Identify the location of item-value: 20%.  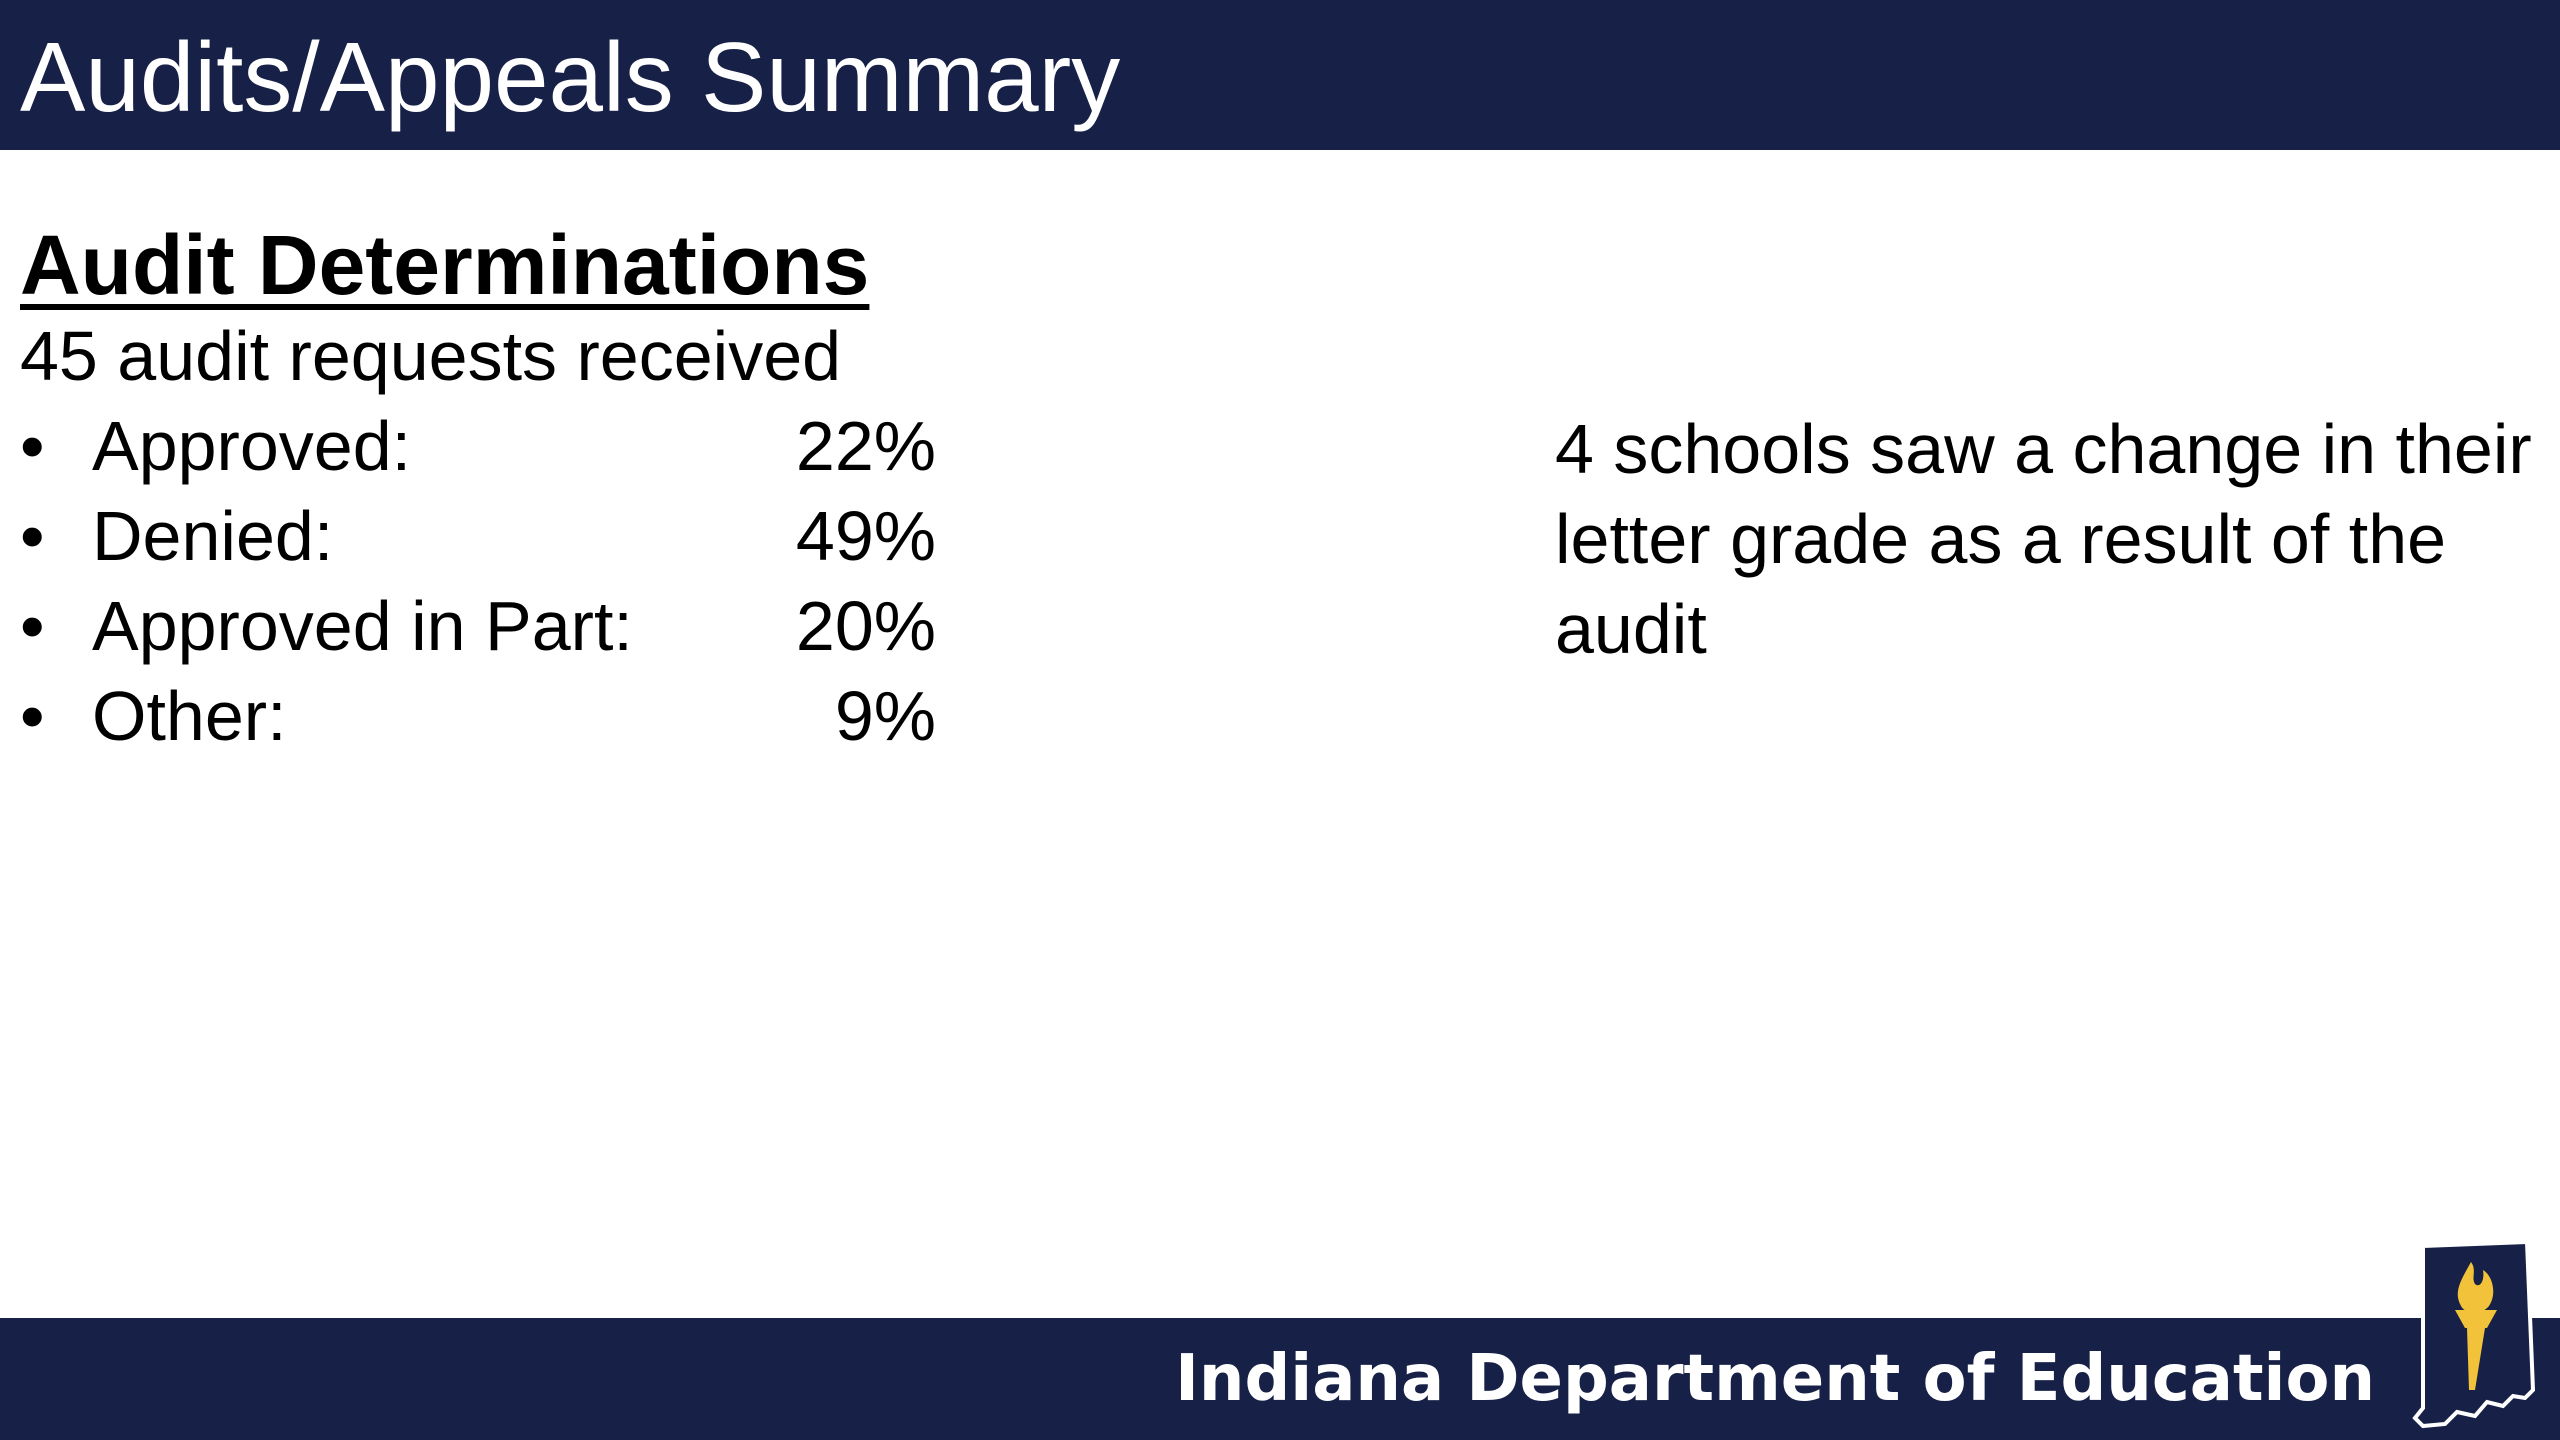
(865, 626).